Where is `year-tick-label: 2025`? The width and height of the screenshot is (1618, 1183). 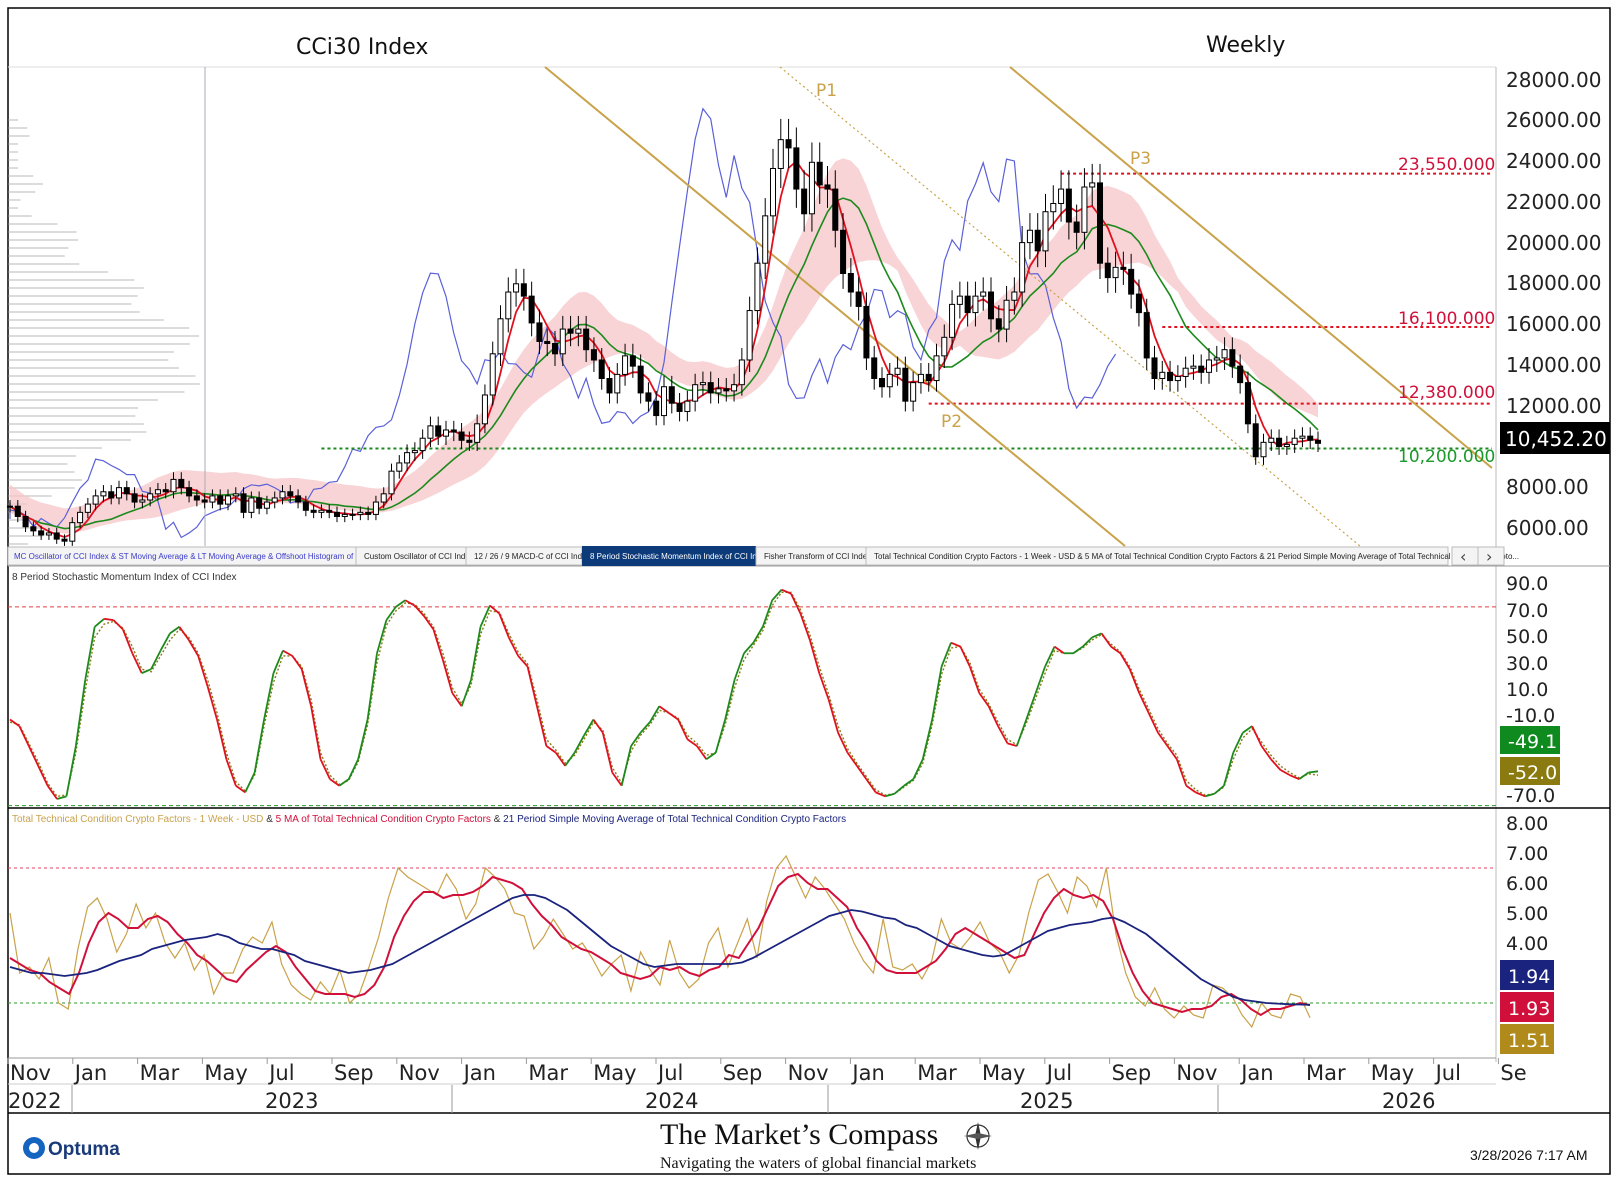
year-tick-label: 2025 is located at coordinates (1046, 1101).